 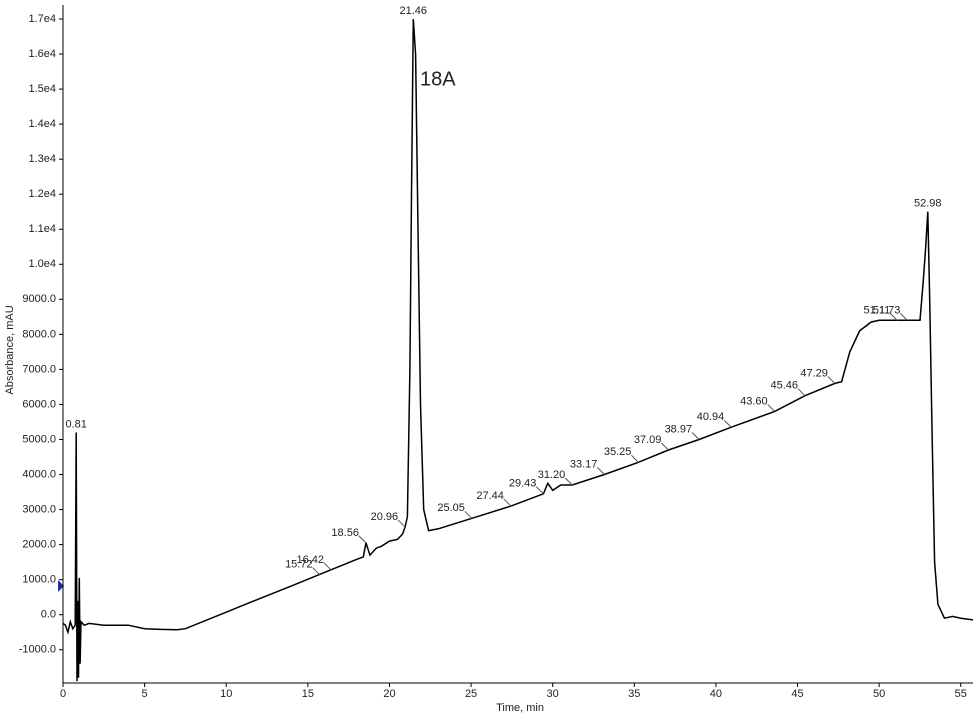 What do you see at coordinates (928, 204) in the screenshot?
I see `peak-label: 52.98` at bounding box center [928, 204].